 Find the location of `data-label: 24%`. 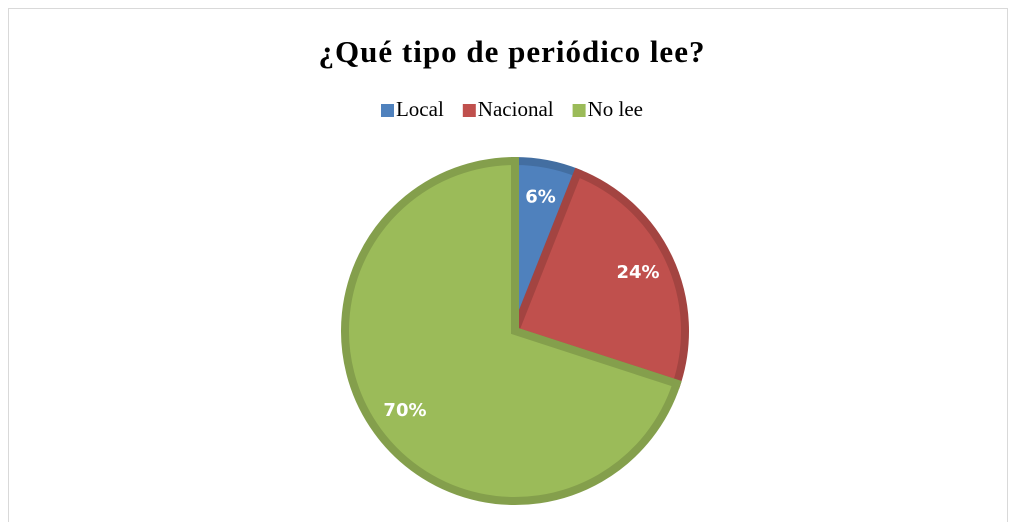

data-label: 24% is located at coordinates (638, 272).